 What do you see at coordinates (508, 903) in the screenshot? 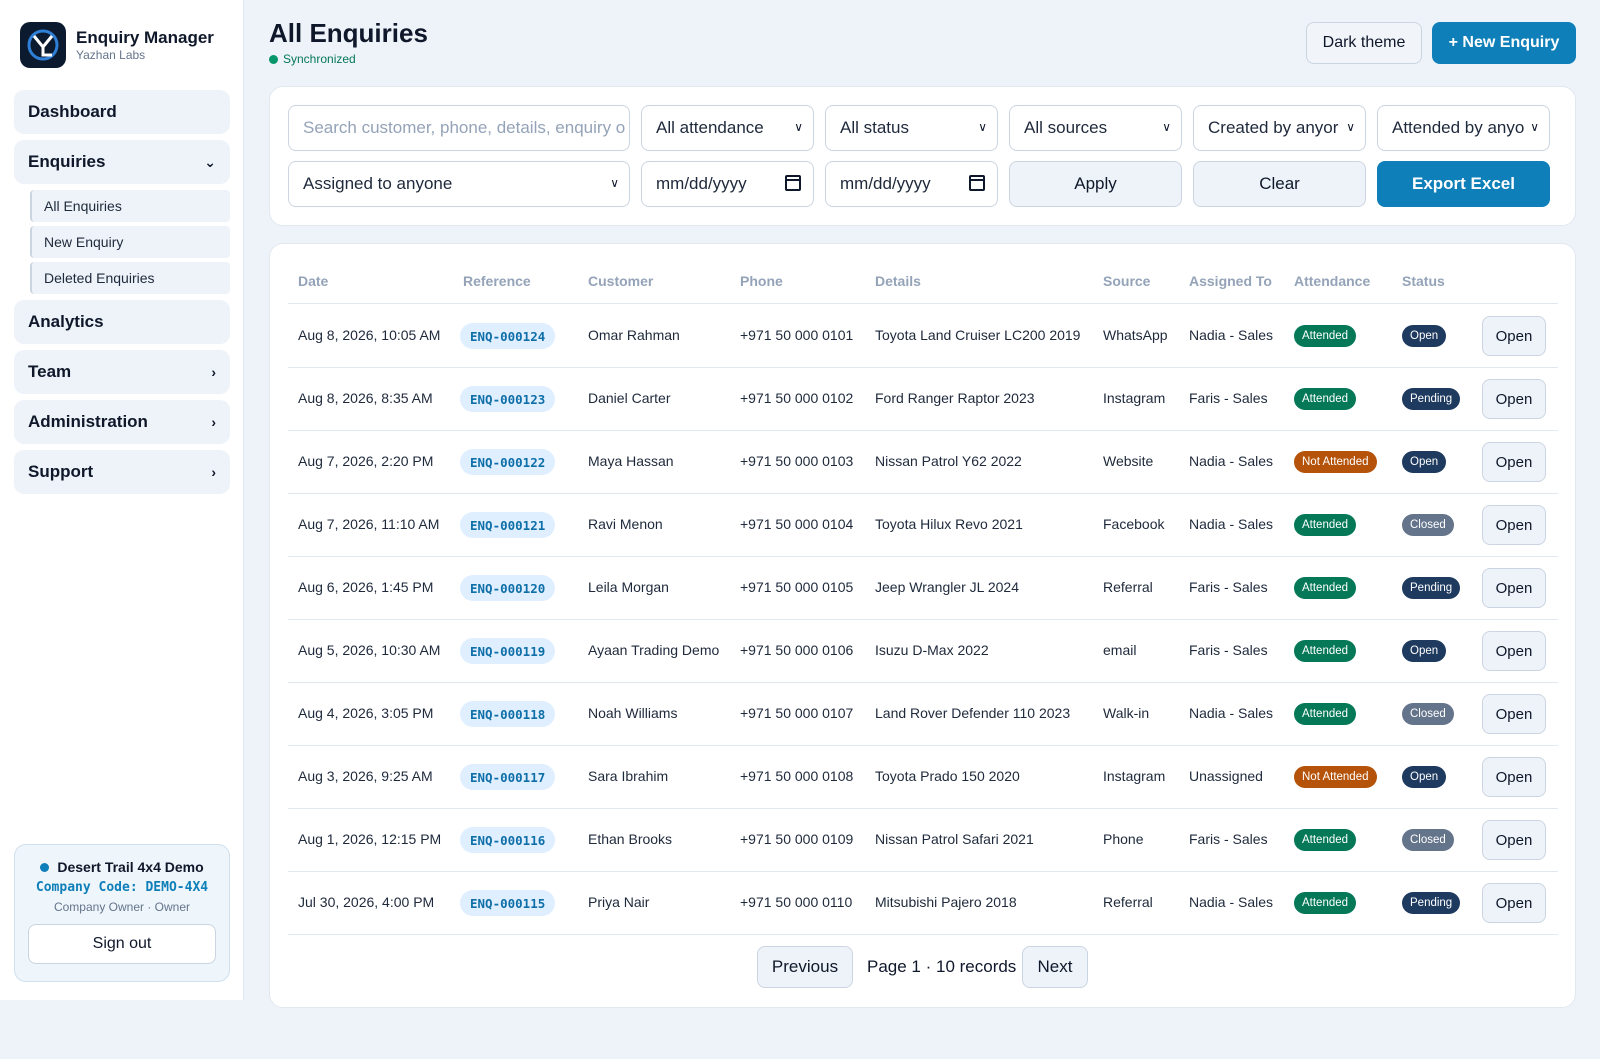
I see `reference-badge: ENQ-000115` at bounding box center [508, 903].